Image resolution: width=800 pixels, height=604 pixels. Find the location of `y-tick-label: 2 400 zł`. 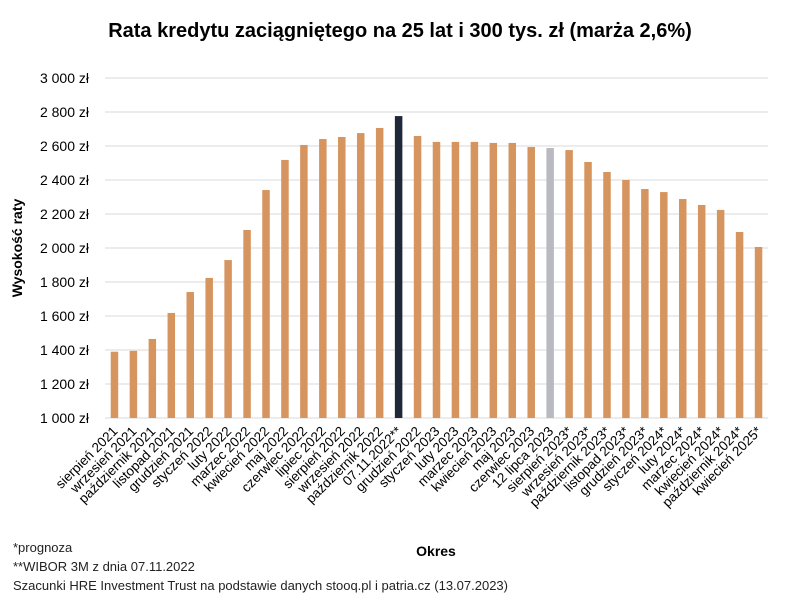

y-tick-label: 2 400 zł is located at coordinates (65, 180).